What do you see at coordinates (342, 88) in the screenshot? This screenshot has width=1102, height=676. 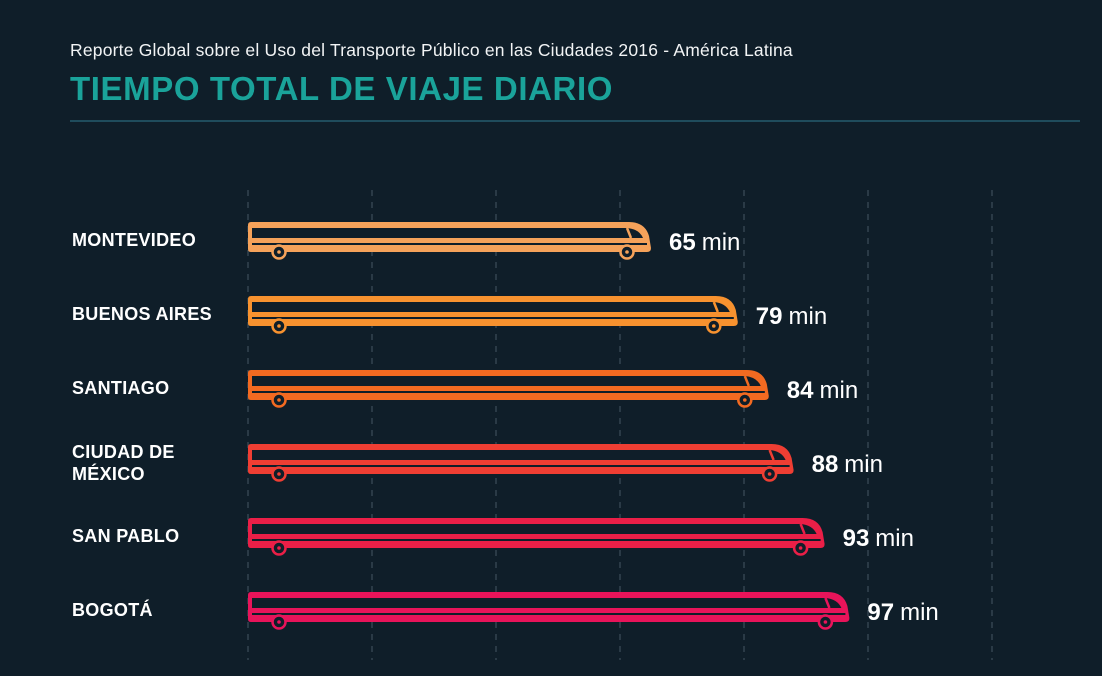 I see `chart-title: TIEMPO TOTAL DE VIAJE DIARIO` at bounding box center [342, 88].